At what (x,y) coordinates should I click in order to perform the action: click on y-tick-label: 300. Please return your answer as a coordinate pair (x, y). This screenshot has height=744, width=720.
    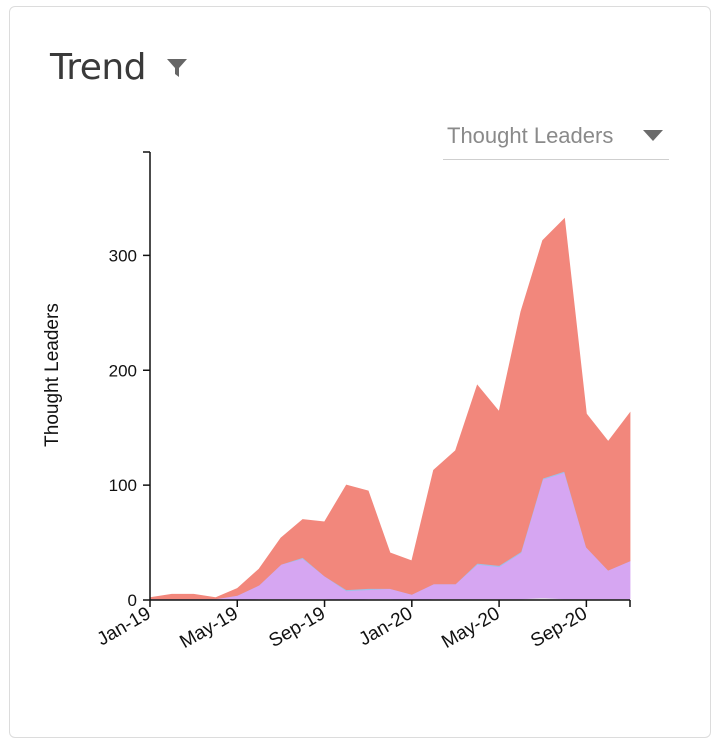
    Looking at the image, I should click on (123, 255).